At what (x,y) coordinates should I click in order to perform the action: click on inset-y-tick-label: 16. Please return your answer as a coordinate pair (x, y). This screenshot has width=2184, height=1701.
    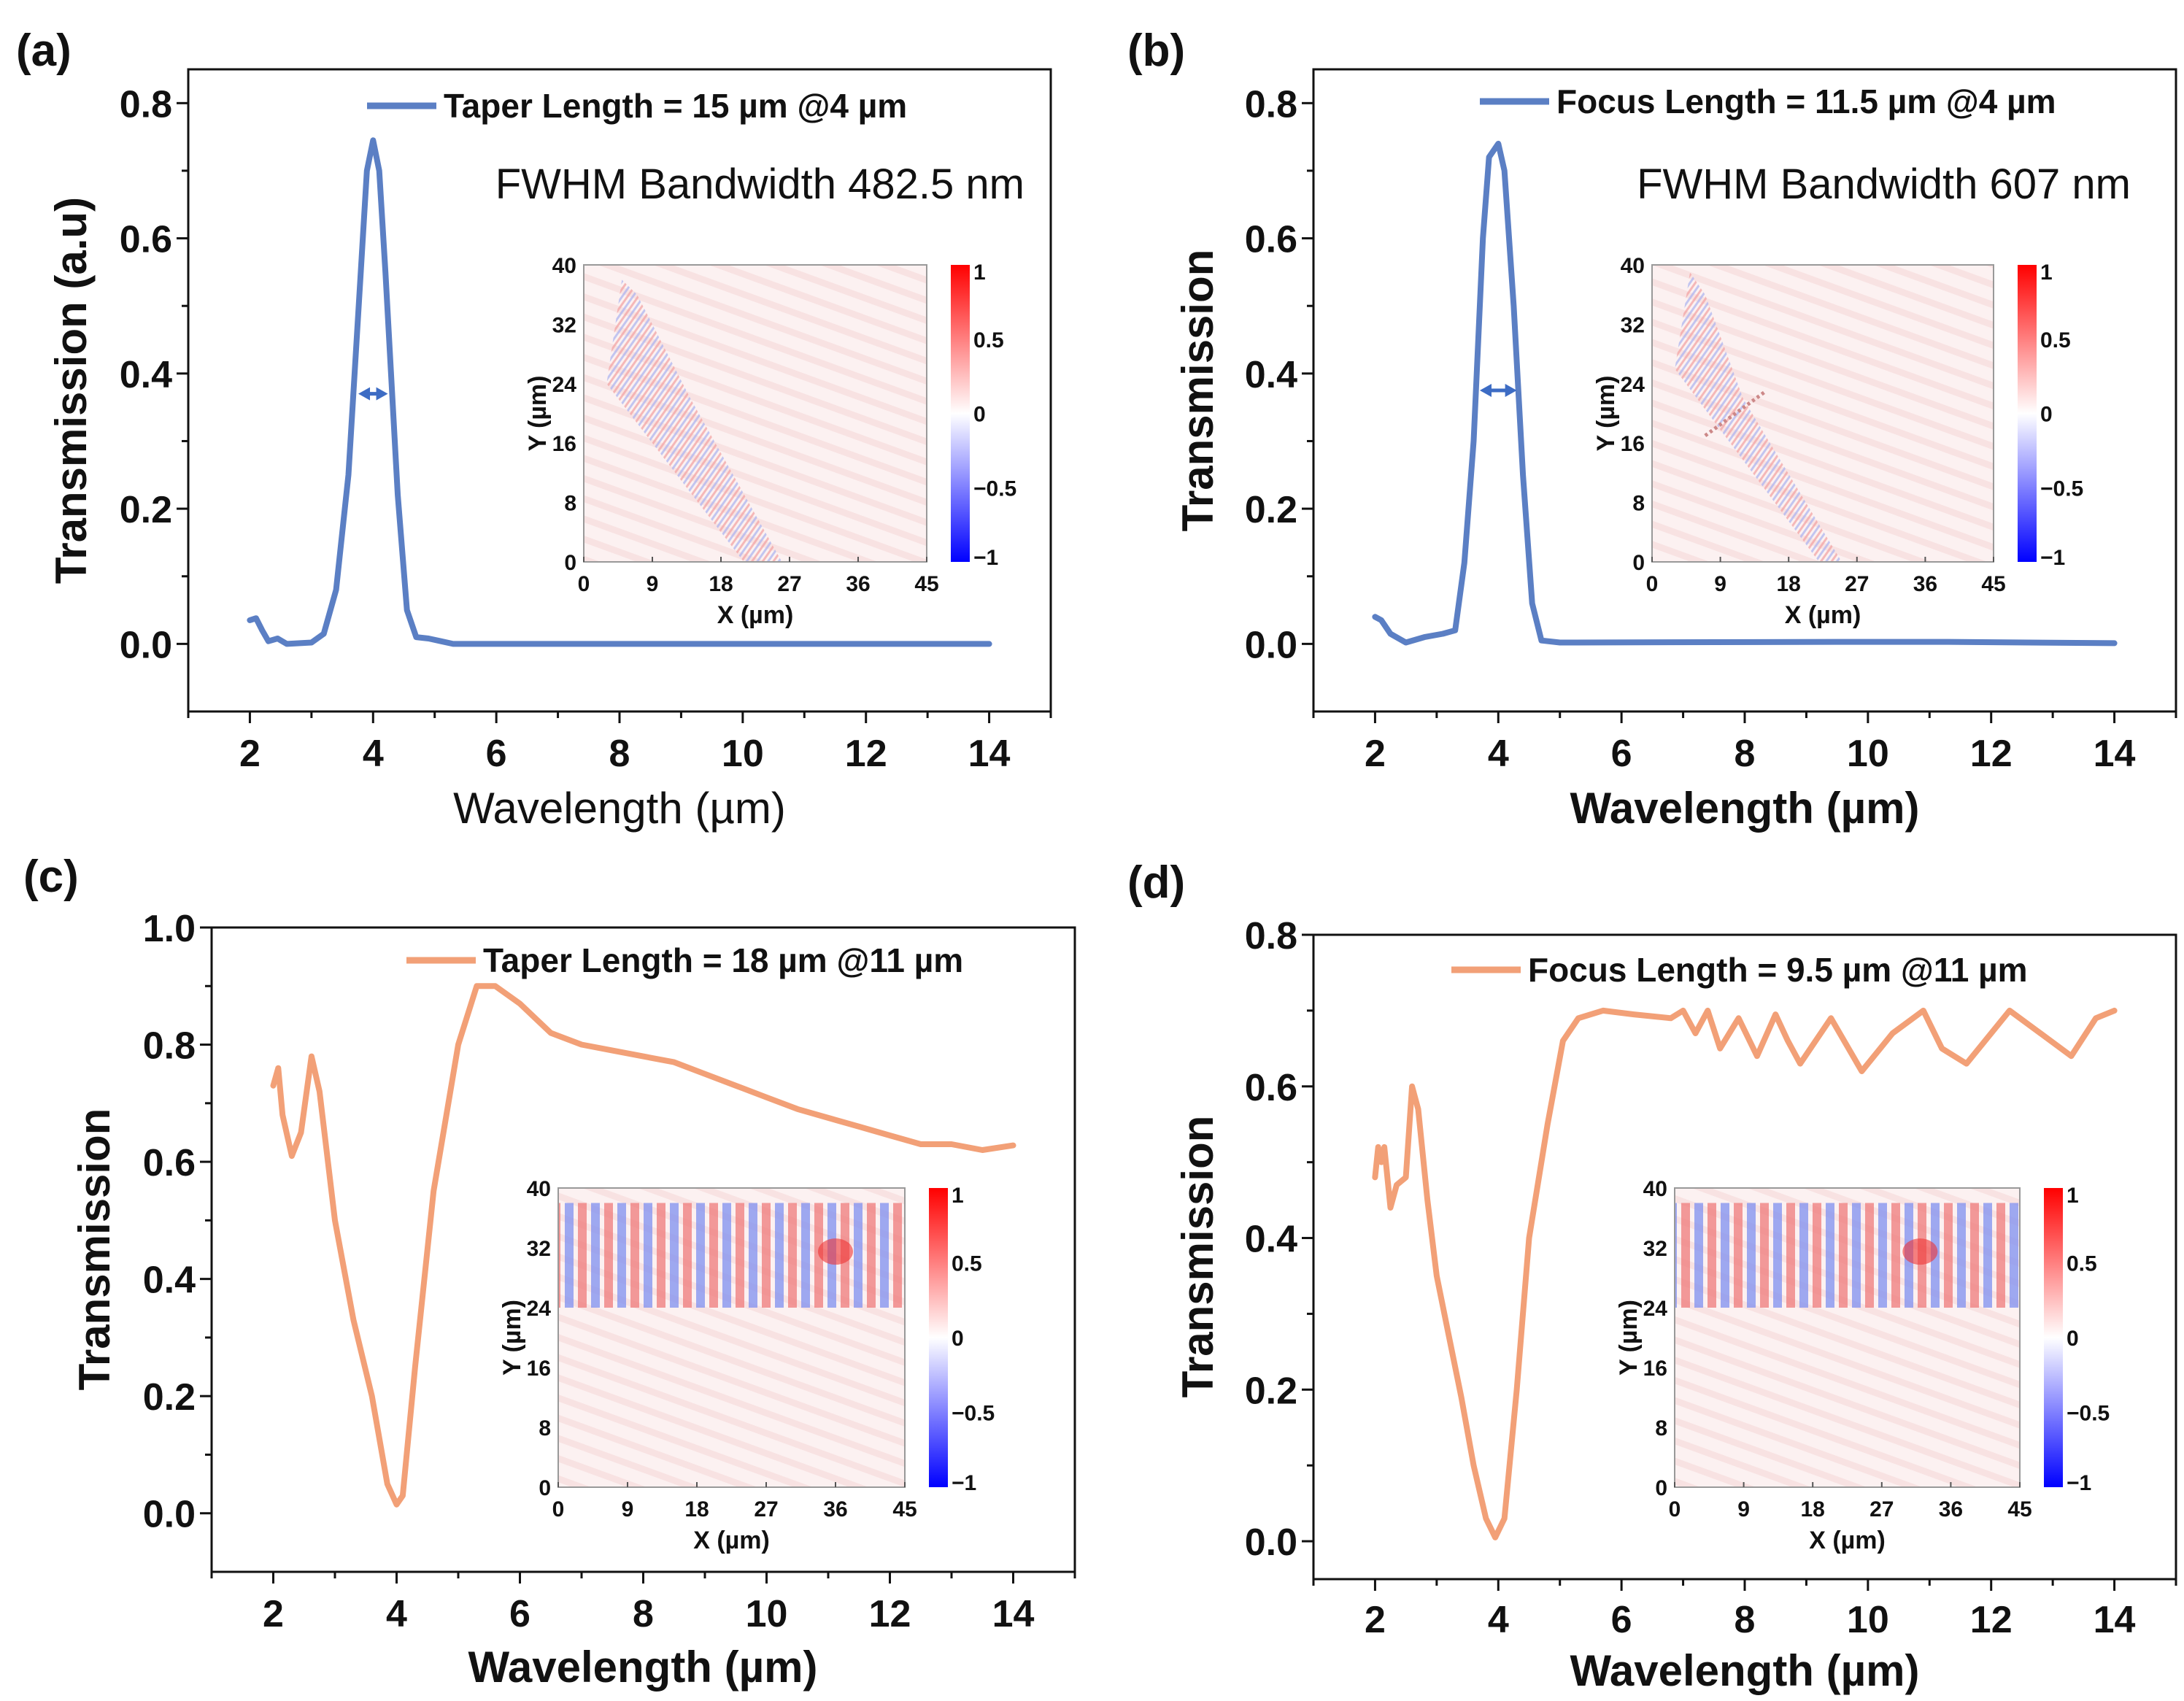
    Looking at the image, I should click on (564, 444).